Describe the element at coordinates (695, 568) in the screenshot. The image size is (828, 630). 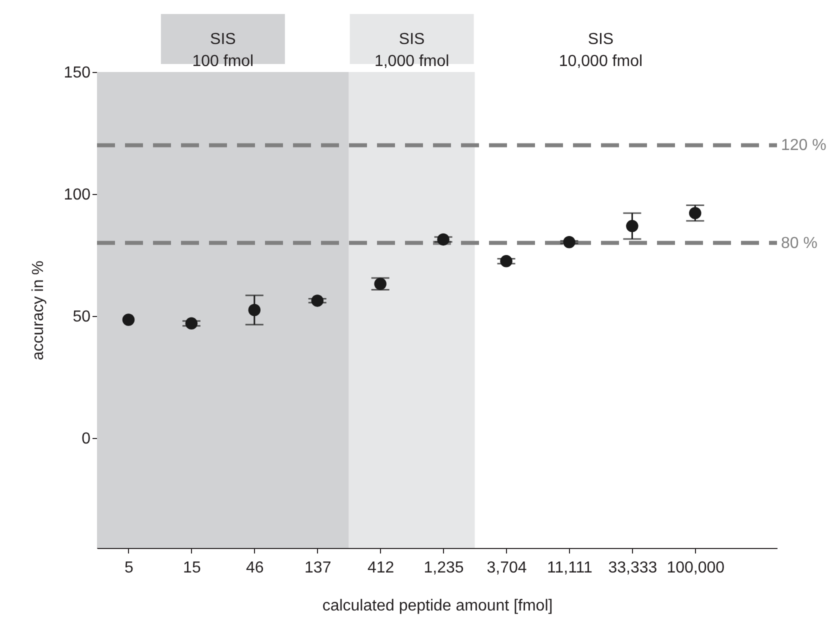
I see `x-tick-label: 100,000` at that location.